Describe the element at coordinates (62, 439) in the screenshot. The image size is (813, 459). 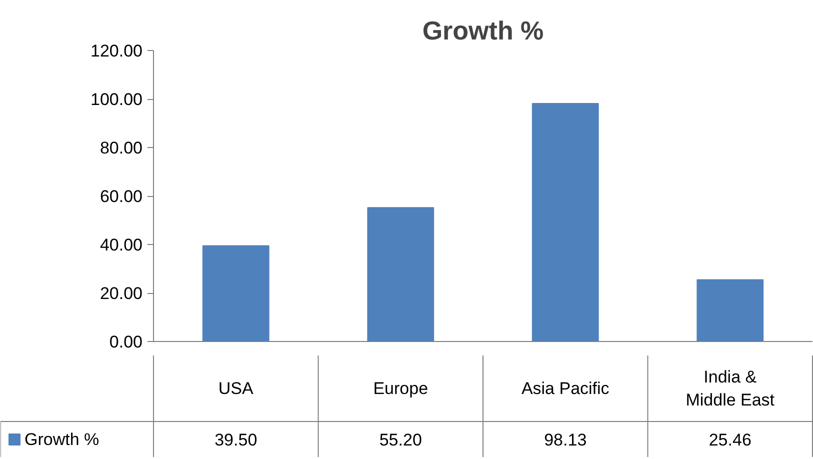
I see `legend-label: Growth %` at that location.